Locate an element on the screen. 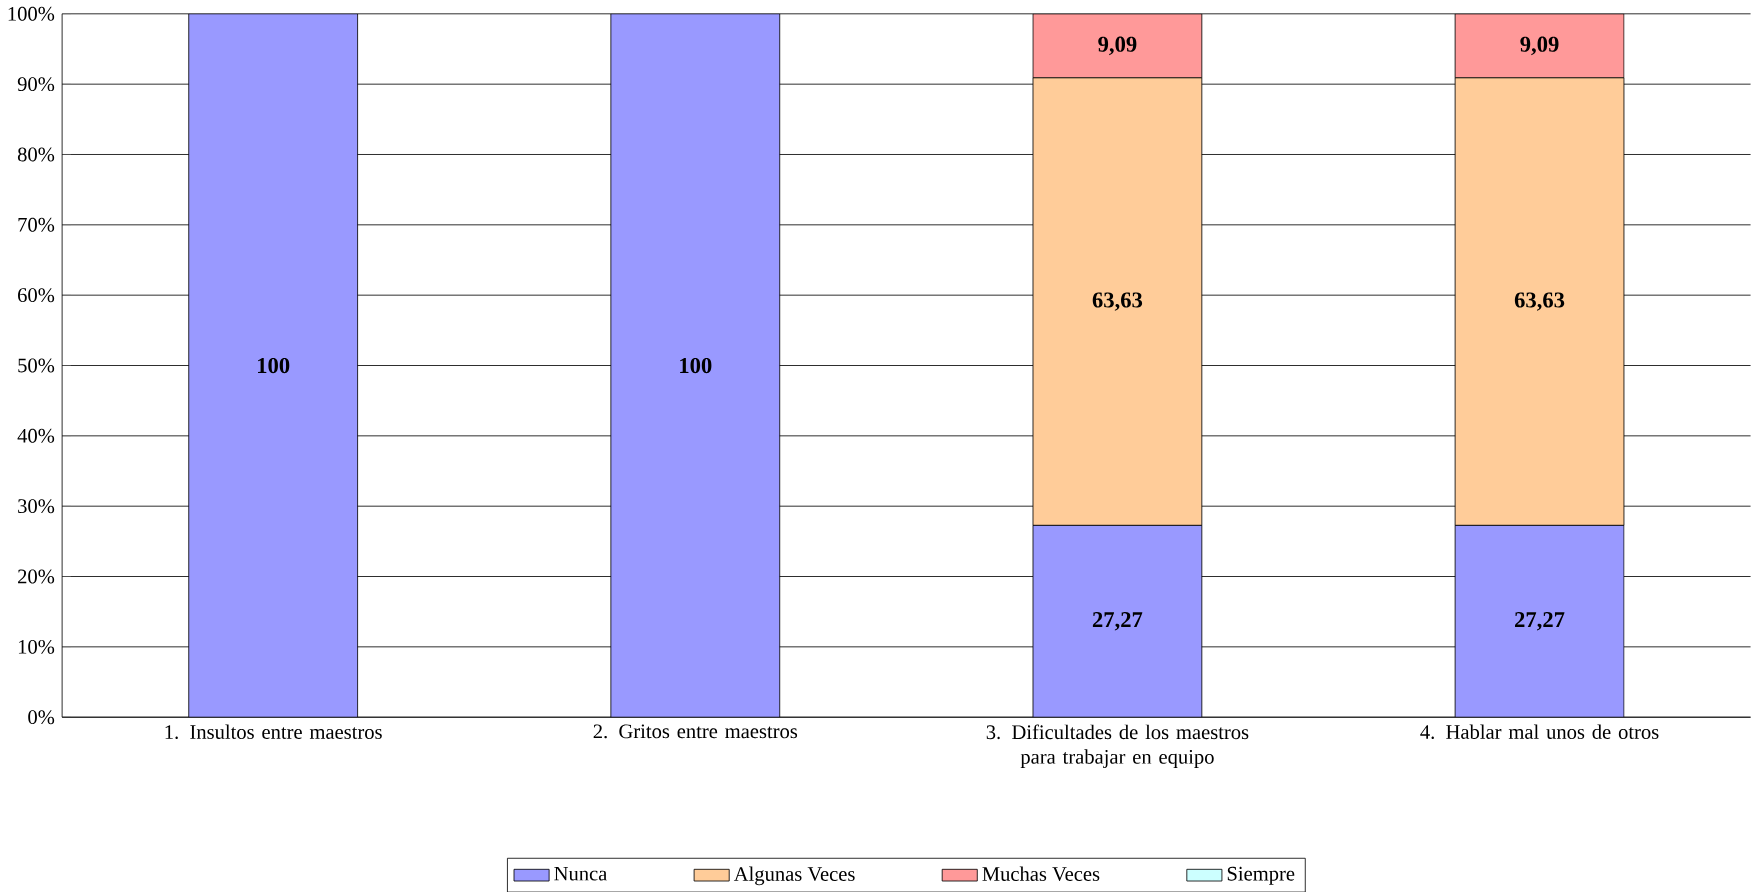 The width and height of the screenshot is (1751, 892). x-tick-label: 4. Hablar mal unos de otros is located at coordinates (1539, 731).